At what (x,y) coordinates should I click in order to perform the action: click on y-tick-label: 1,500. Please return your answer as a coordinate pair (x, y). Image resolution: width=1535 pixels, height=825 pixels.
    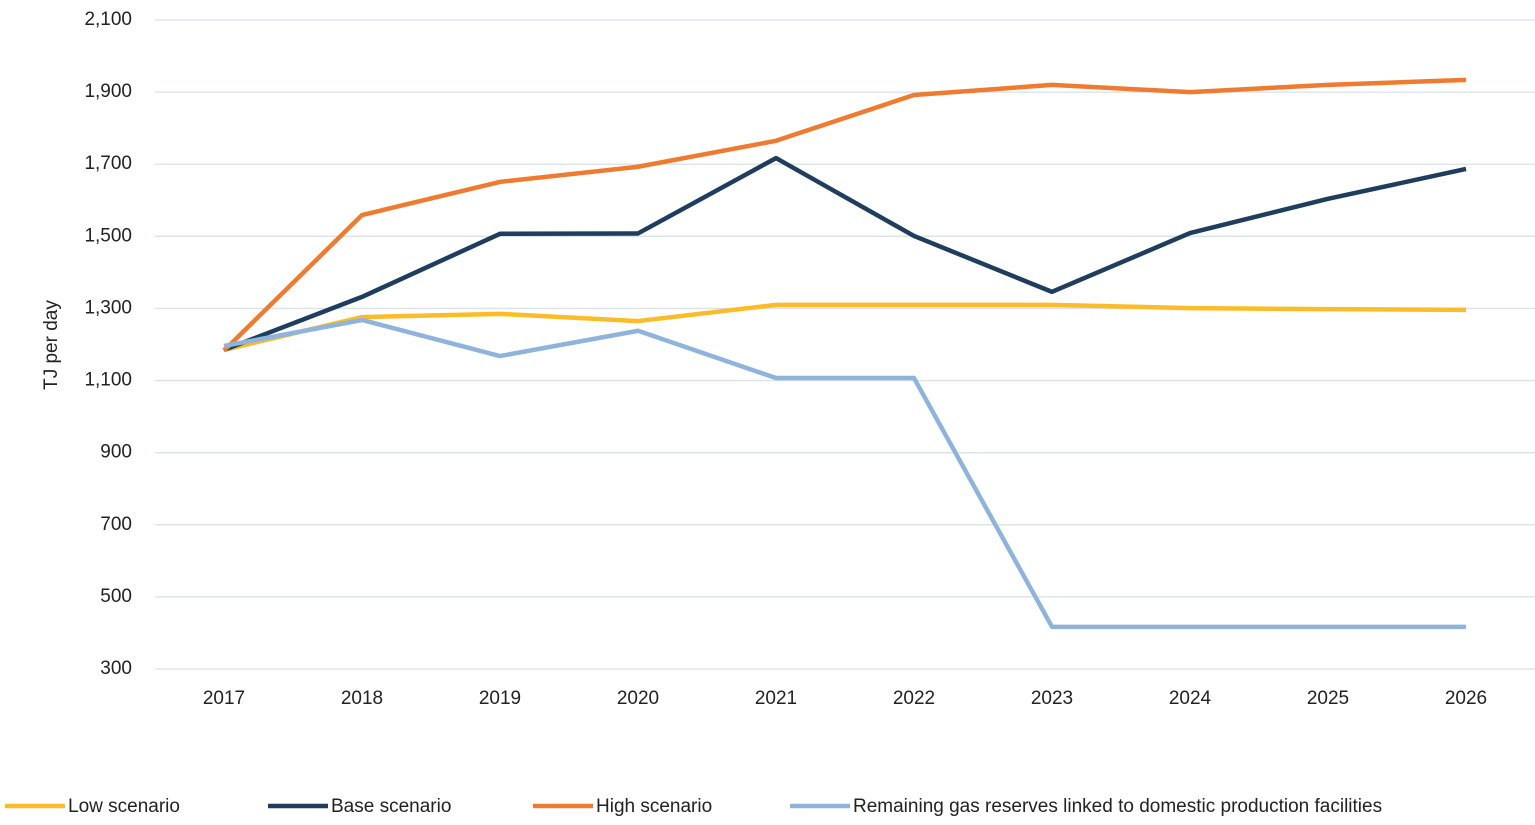
    Looking at the image, I should click on (108, 235).